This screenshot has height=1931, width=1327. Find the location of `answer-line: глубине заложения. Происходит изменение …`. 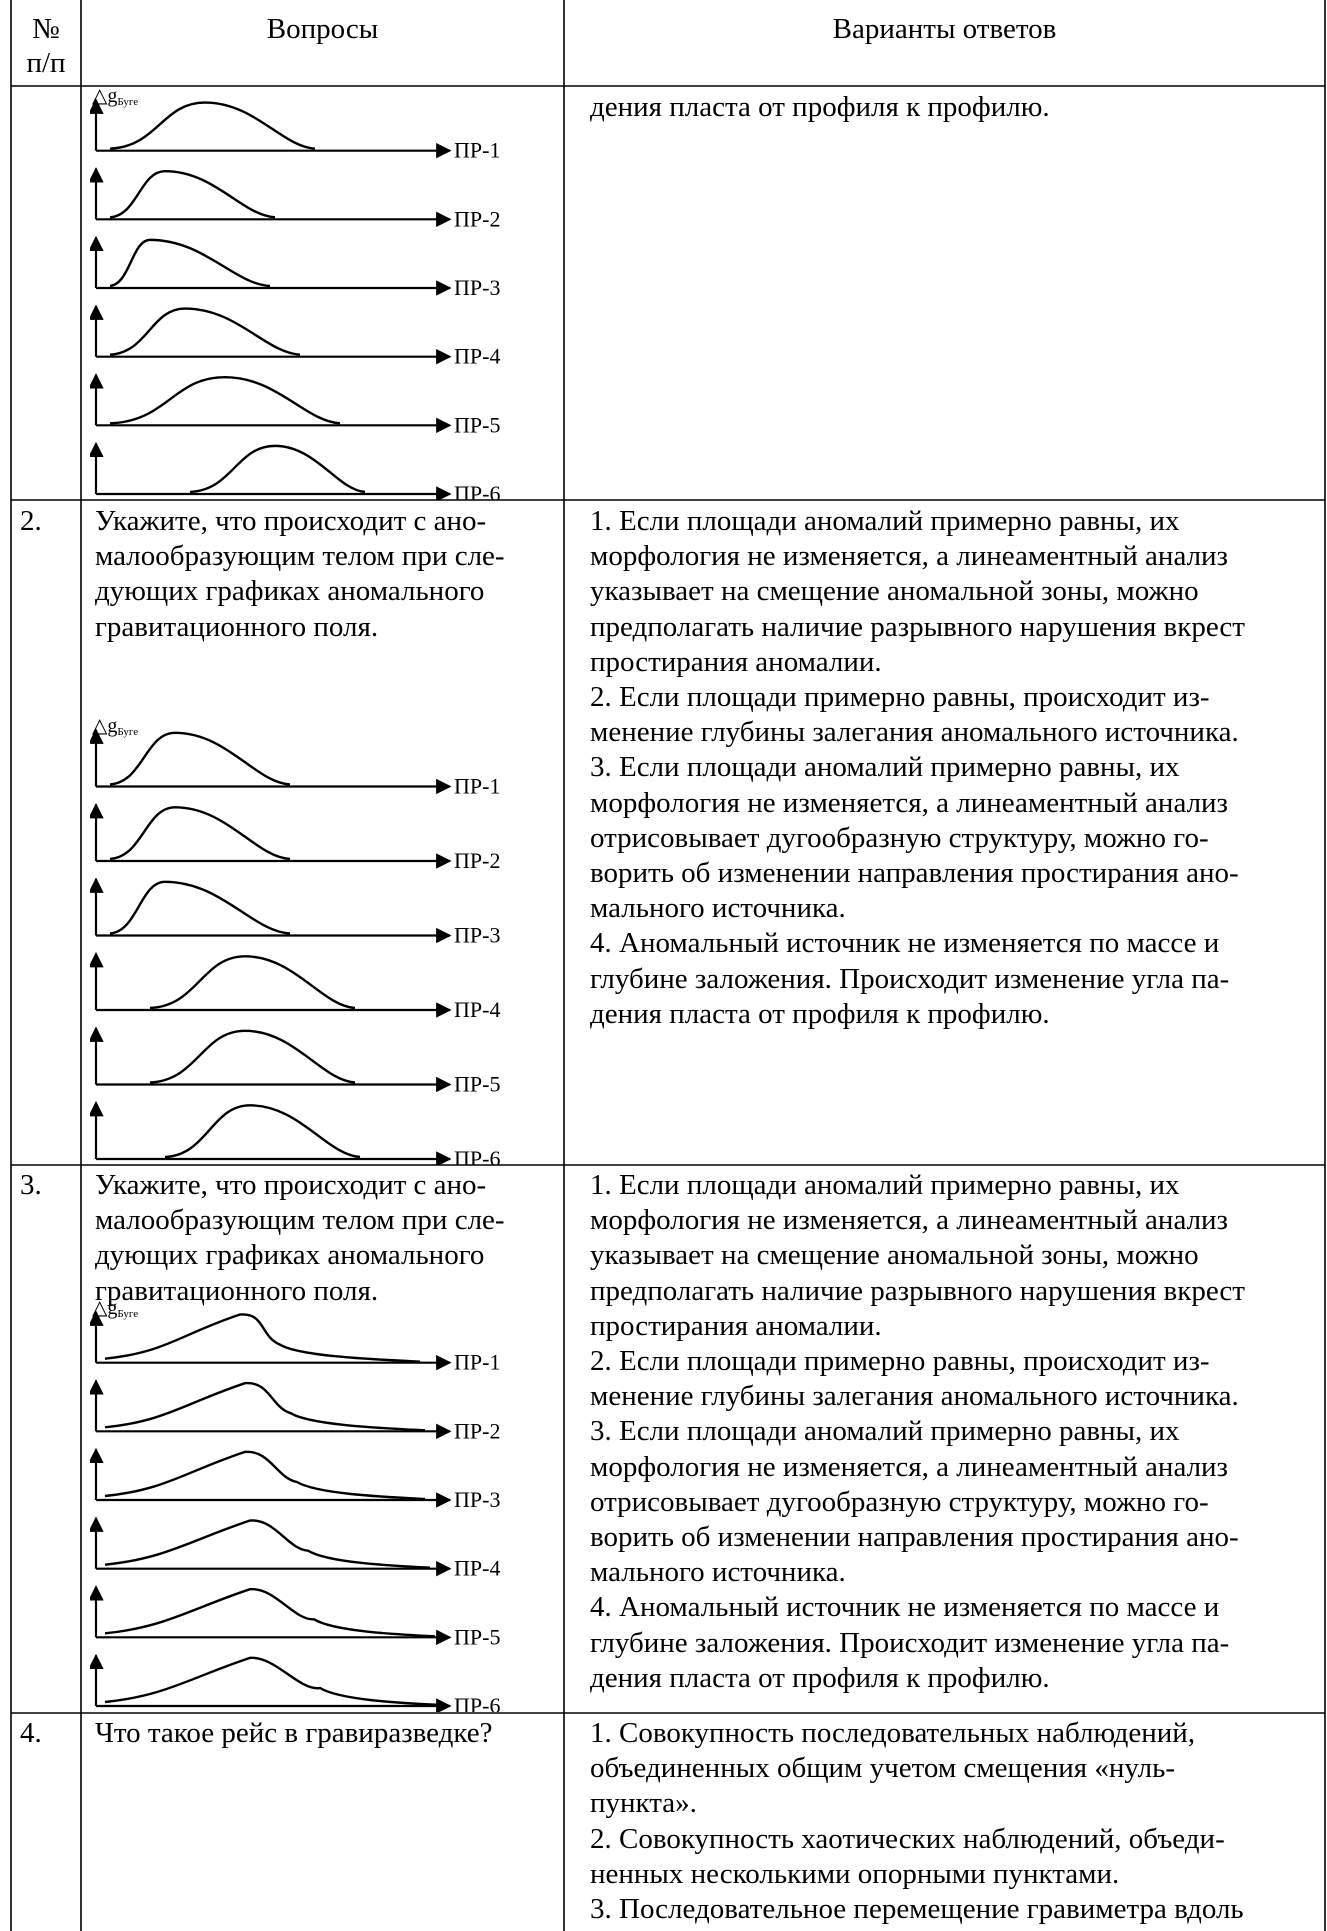

answer-line: глубине заложения. Происходит изменение … is located at coordinates (910, 1642).